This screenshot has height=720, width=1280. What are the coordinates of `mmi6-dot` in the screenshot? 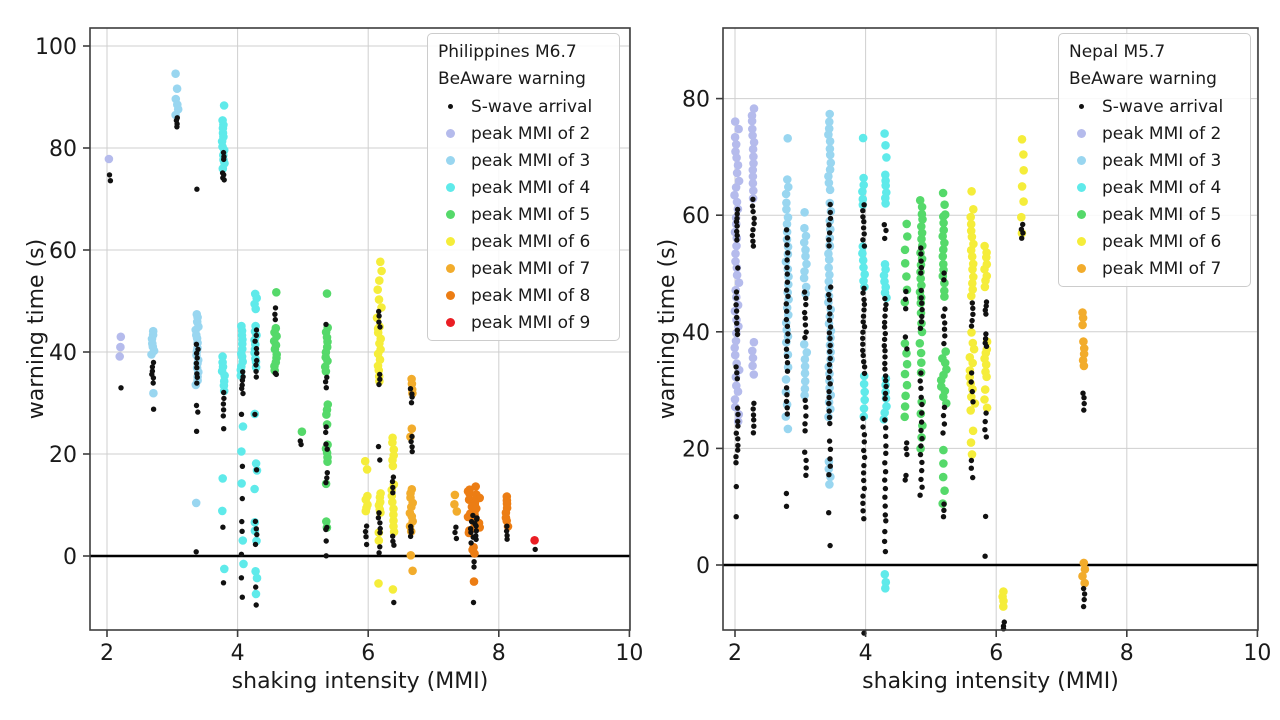 It's located at (450, 241).